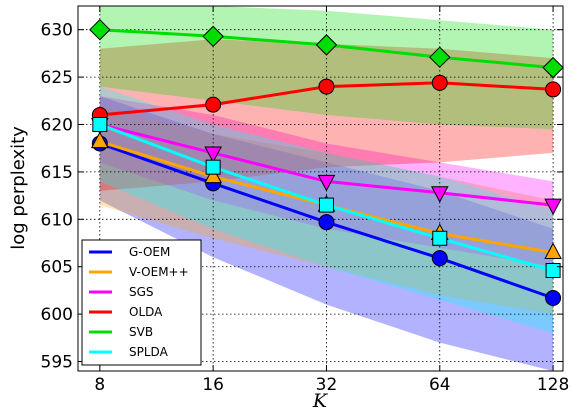 Image resolution: width=571 pixels, height=411 pixels. I want to click on y-tick-label: 595, so click(57, 363).